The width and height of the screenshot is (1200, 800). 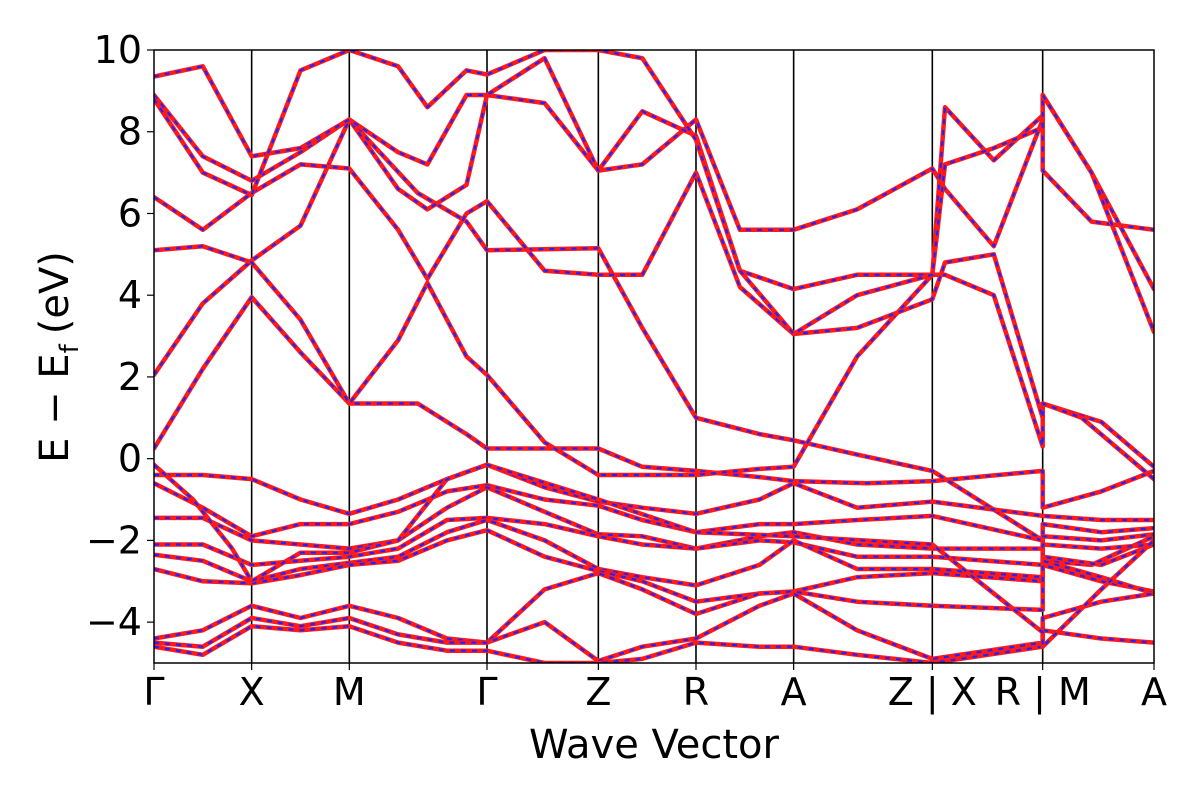 I want to click on x-tick-label: Z | X, so click(x=932, y=692).